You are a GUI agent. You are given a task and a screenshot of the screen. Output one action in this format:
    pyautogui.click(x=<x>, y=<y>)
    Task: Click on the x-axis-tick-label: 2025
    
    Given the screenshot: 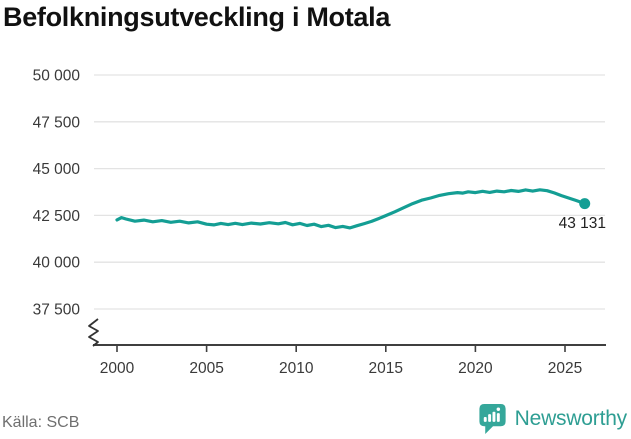 What is the action you would take?
    pyautogui.click(x=565, y=368)
    